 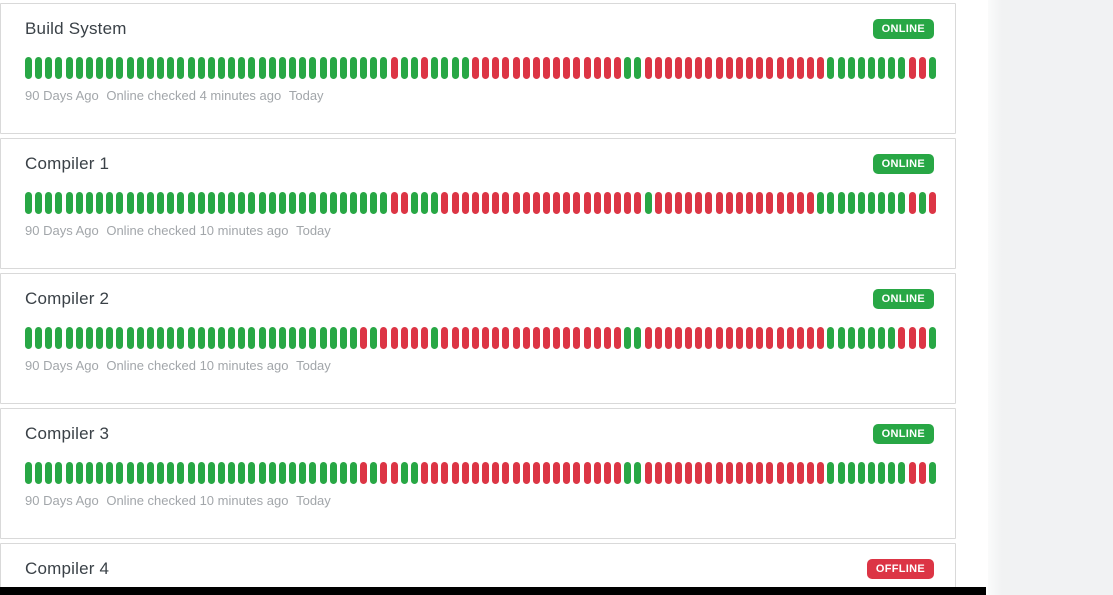 I want to click on range-end-label: Today, so click(x=306, y=95).